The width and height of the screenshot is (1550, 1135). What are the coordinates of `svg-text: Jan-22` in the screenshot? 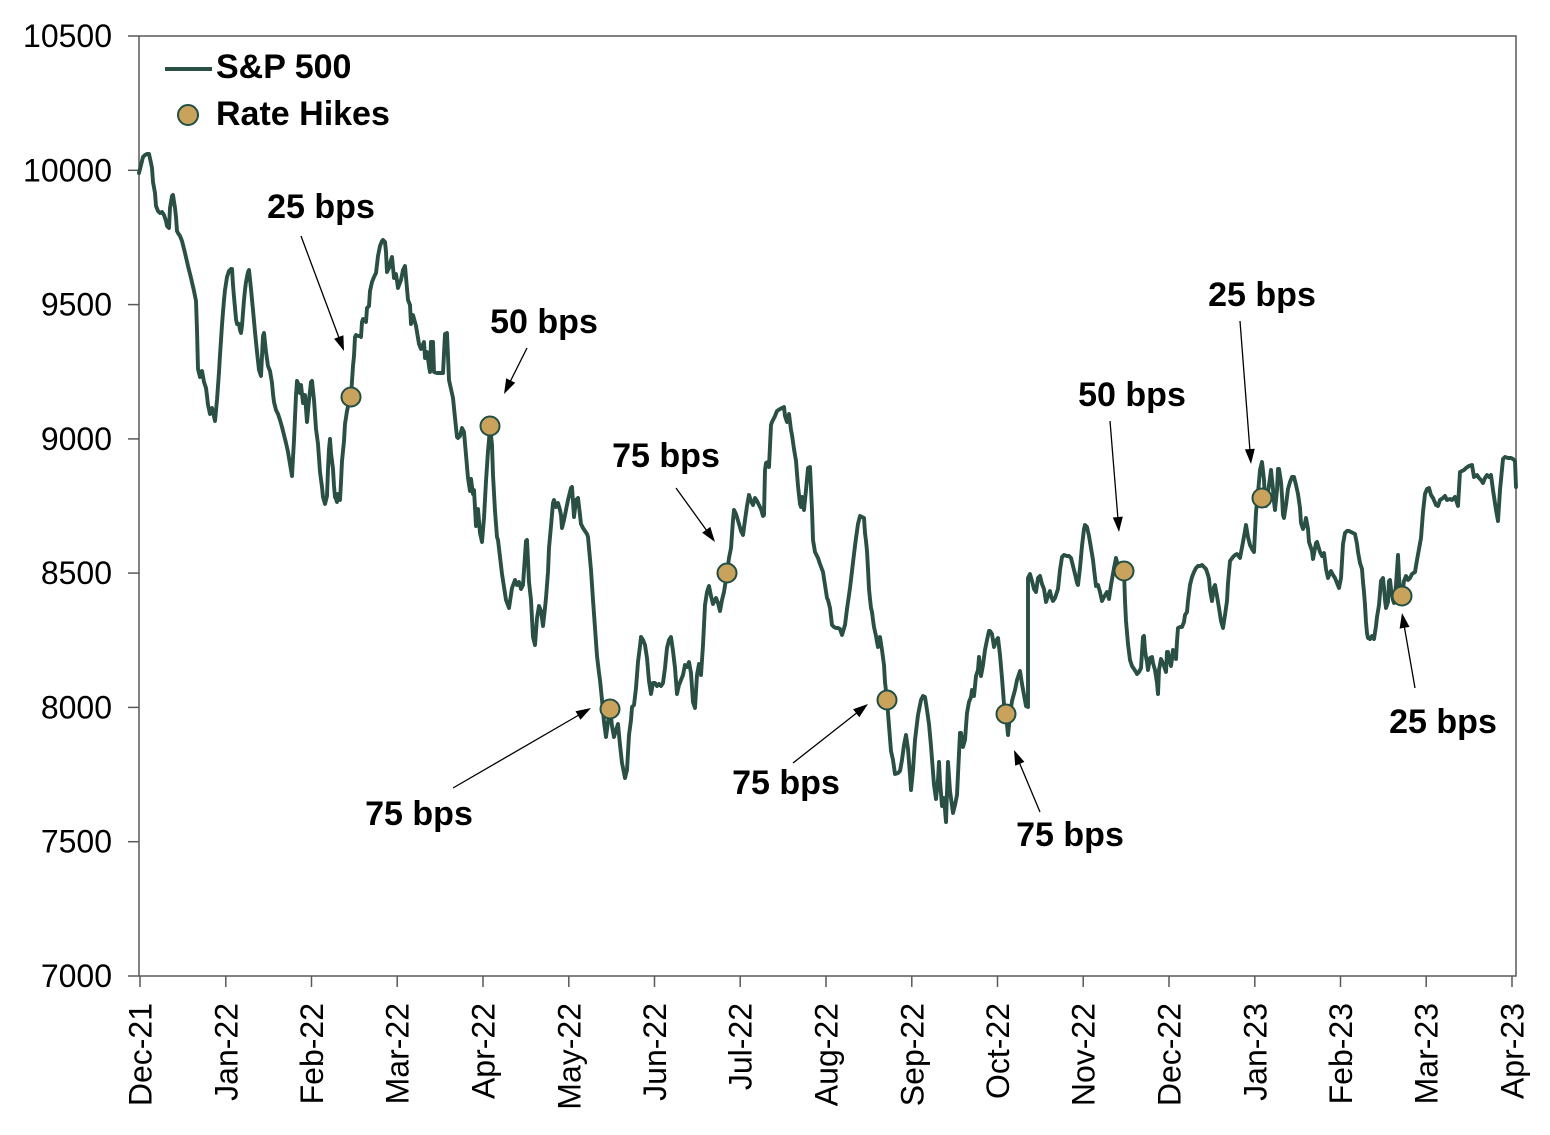 It's located at (226, 1052).